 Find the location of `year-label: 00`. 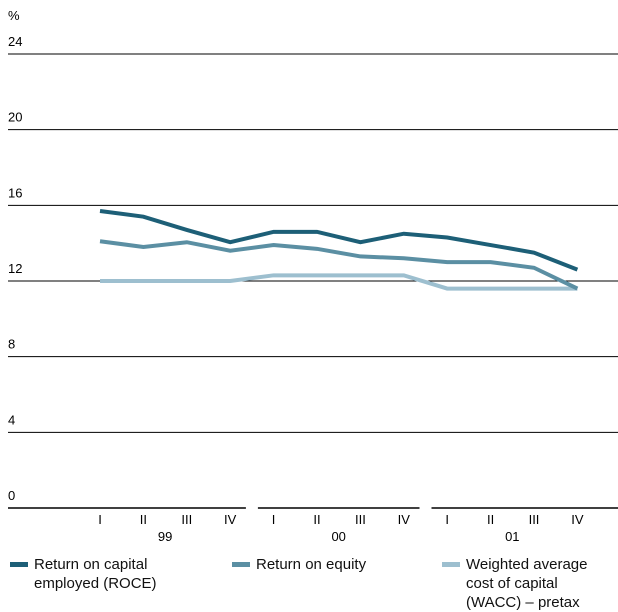

year-label: 00 is located at coordinates (338, 536).